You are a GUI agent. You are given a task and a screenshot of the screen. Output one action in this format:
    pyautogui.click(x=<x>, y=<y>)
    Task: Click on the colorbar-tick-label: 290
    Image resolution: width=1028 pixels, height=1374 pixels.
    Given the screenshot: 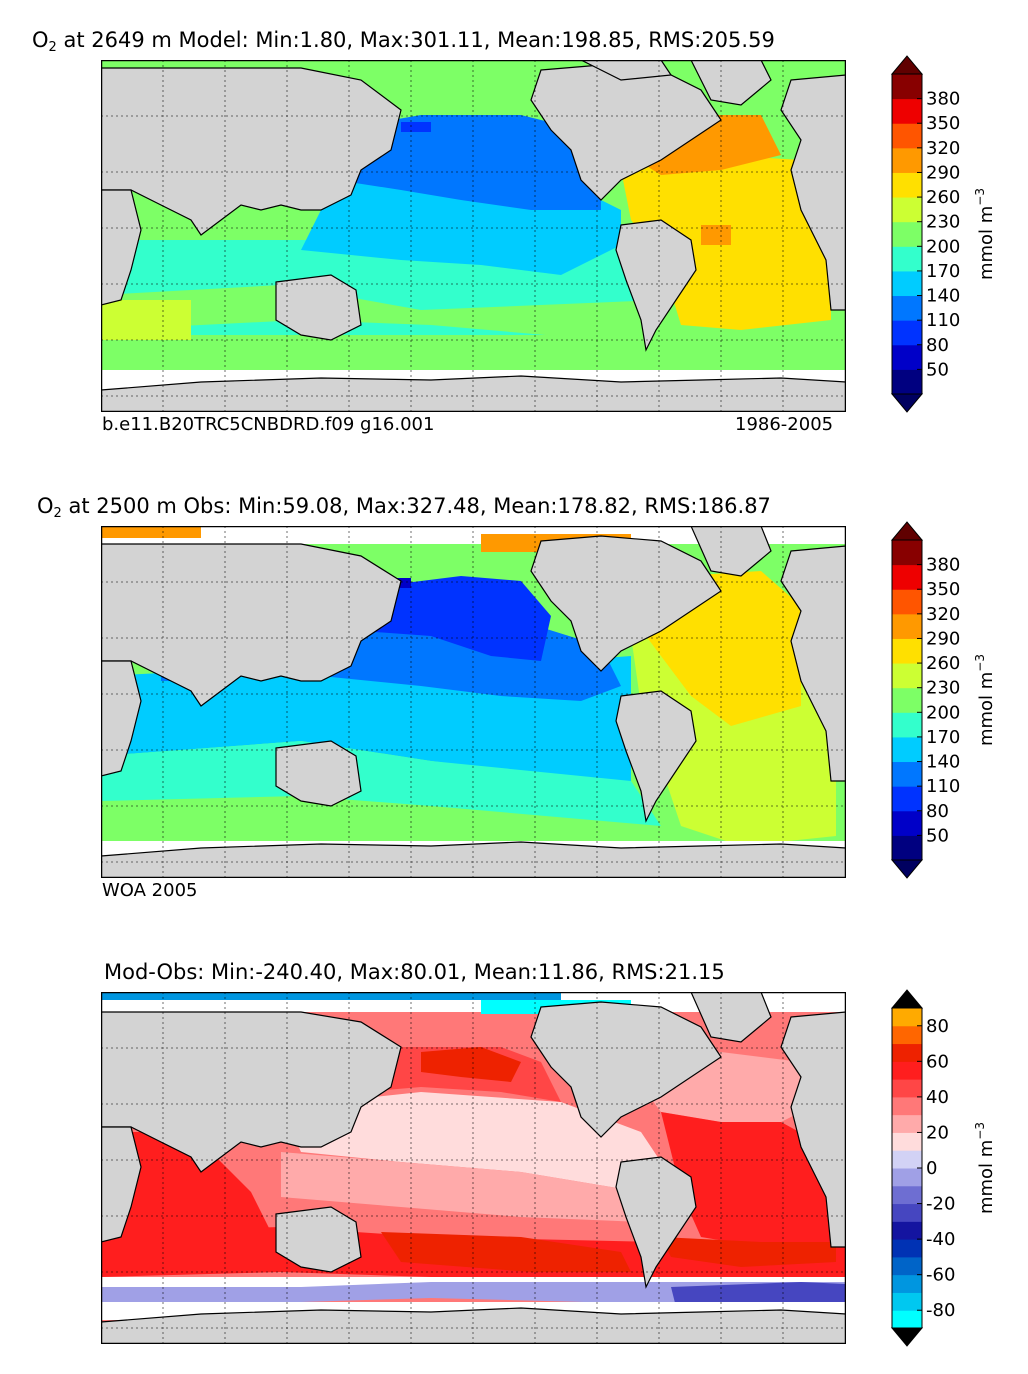 What is the action you would take?
    pyautogui.click(x=943, y=172)
    